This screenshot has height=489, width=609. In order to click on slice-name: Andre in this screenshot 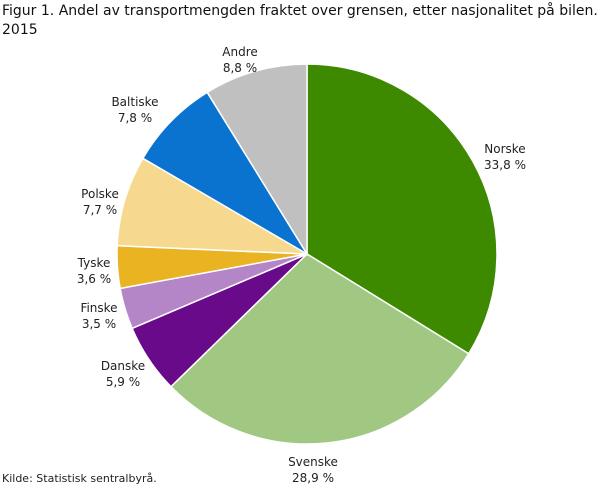, I will do `click(240, 52)`.